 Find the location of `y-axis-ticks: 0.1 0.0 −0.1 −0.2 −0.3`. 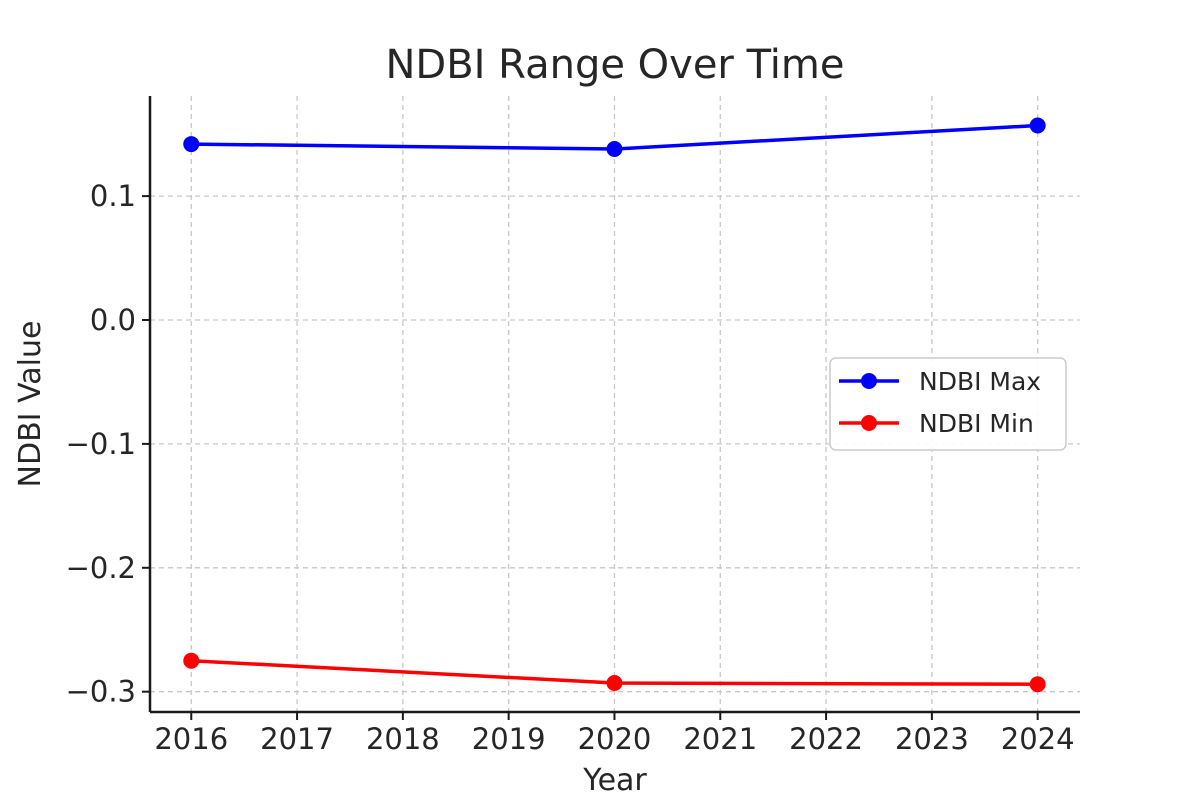

y-axis-ticks: 0.1 0.0 −0.1 −0.2 −0.3 is located at coordinates (108, 444).